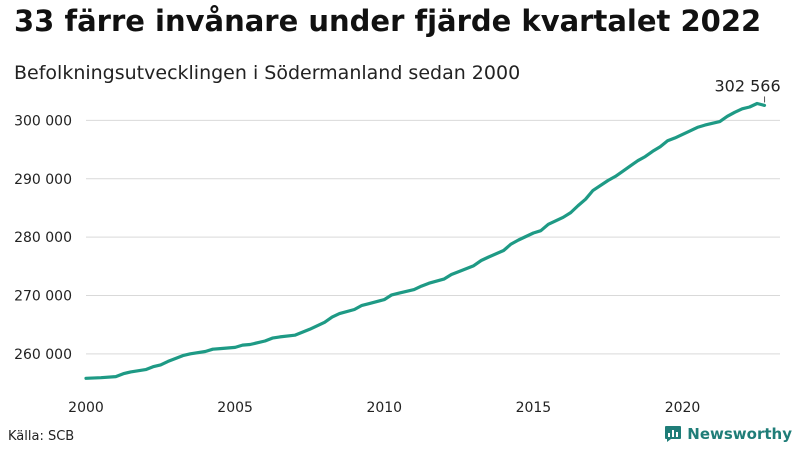 The width and height of the screenshot is (800, 450). I want to click on y-tick-label: 290 000, so click(43, 180).